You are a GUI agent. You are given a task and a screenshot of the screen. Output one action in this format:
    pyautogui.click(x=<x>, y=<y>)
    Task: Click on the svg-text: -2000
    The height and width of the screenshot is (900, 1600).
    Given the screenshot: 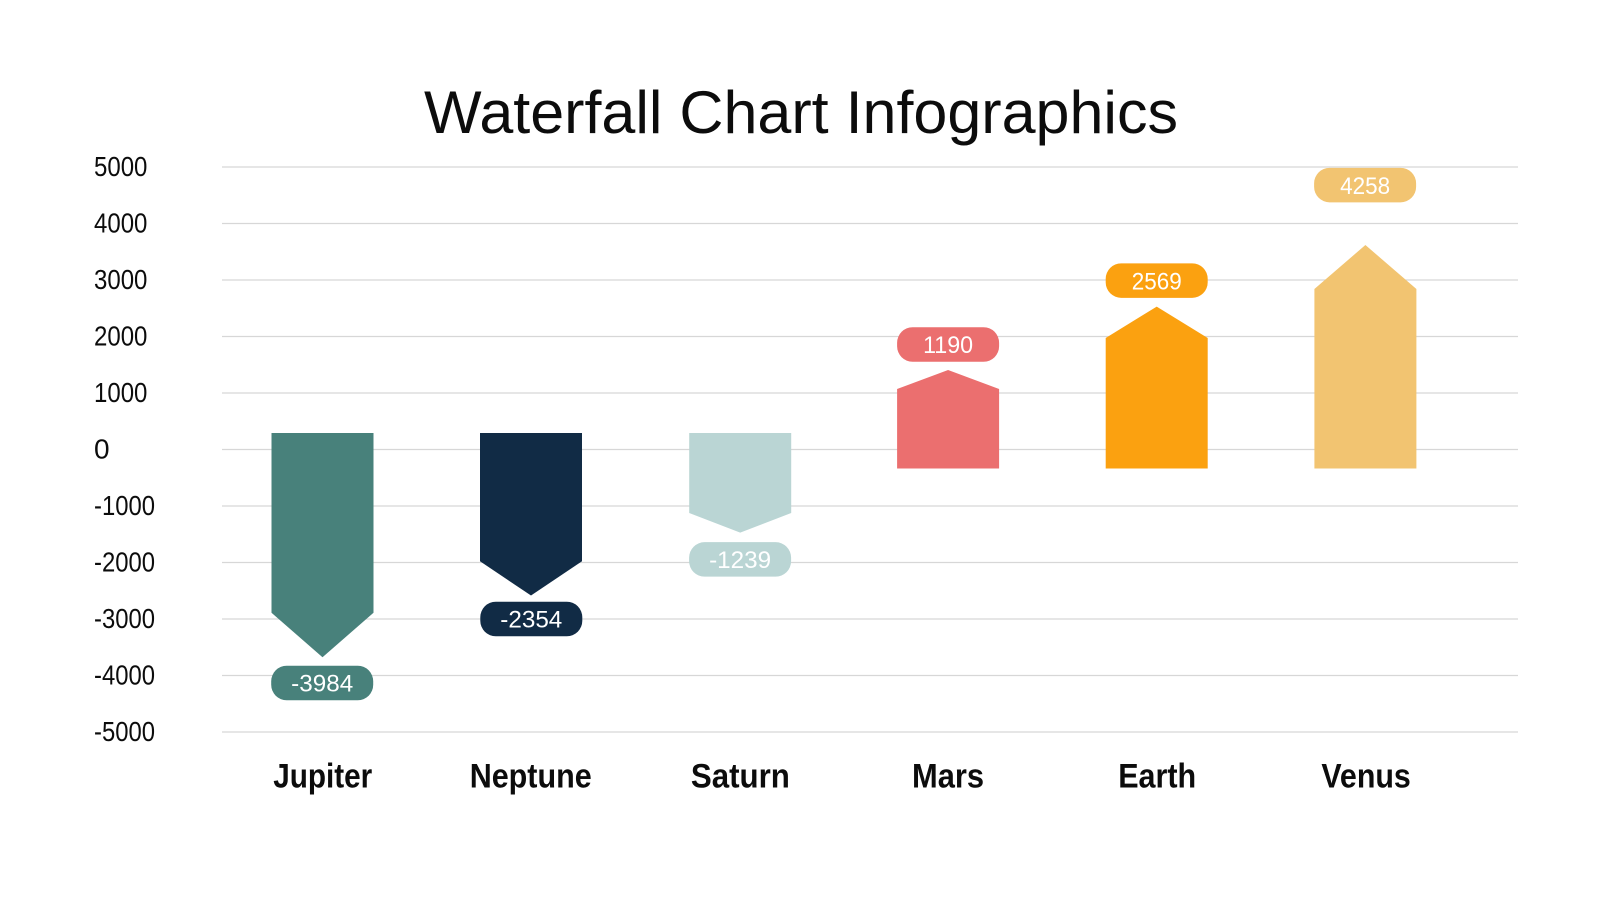 What is the action you would take?
    pyautogui.click(x=124, y=562)
    